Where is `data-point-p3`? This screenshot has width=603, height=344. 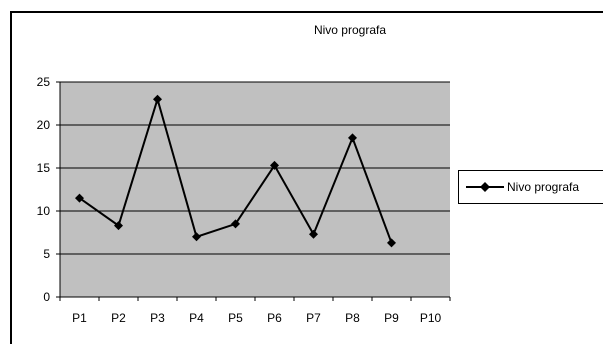 data-point-p3 is located at coordinates (157, 99).